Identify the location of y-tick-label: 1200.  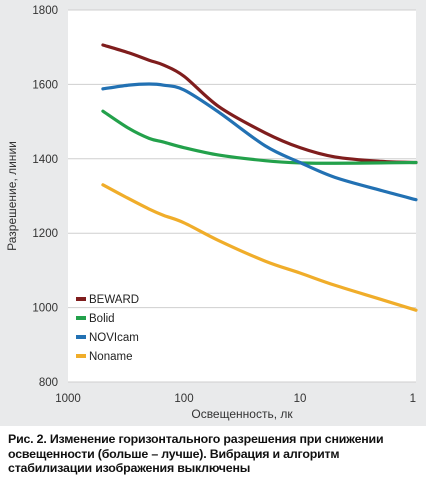
(45, 234).